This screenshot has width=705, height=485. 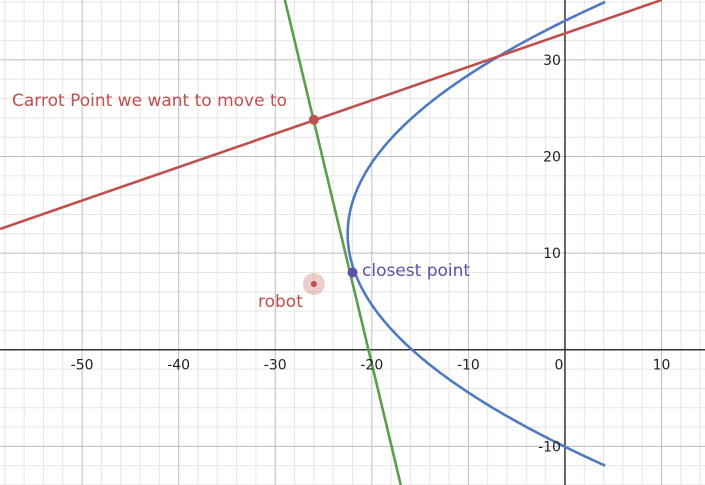 What do you see at coordinates (313, 284) in the screenshot?
I see `robot-point` at bounding box center [313, 284].